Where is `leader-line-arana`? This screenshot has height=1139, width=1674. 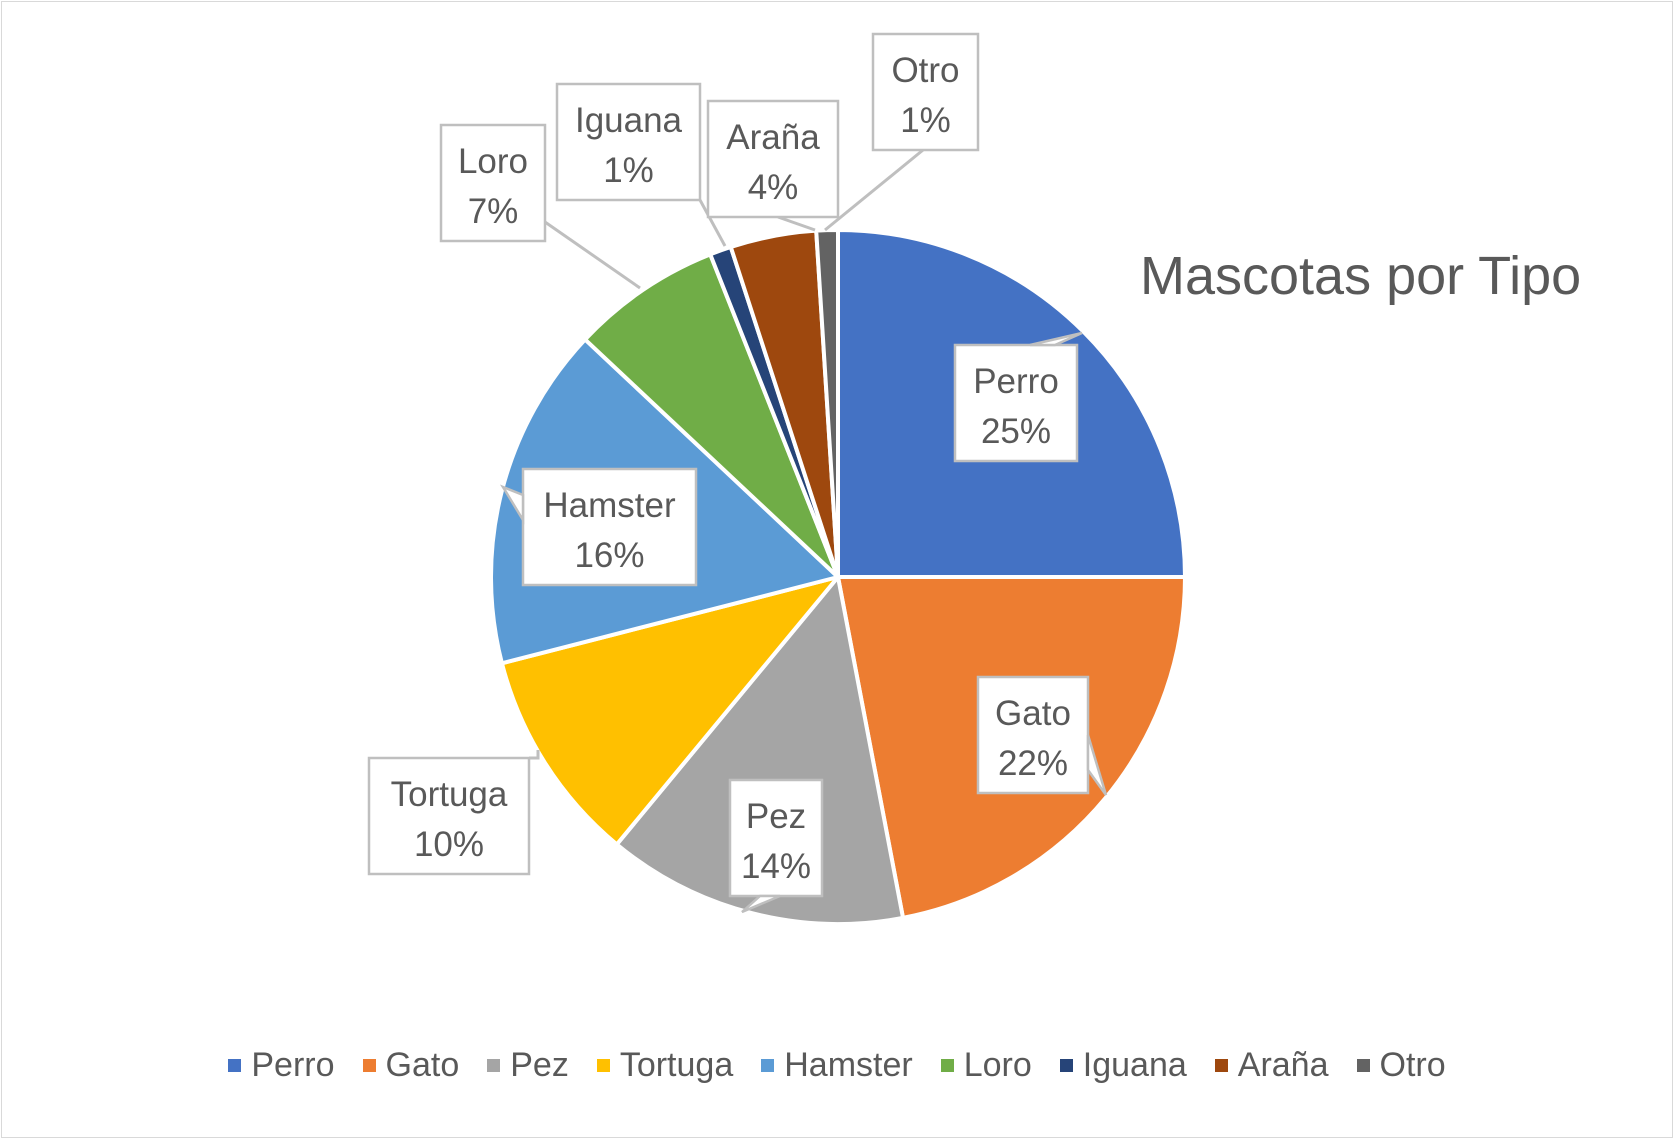 leader-line-arana is located at coordinates (796, 223).